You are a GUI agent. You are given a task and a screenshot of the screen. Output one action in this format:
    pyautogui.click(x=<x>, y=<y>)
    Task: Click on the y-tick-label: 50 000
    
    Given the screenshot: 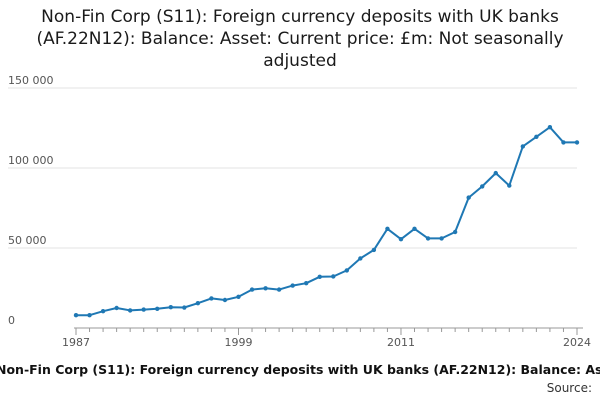 What is the action you would take?
    pyautogui.click(x=27, y=240)
    